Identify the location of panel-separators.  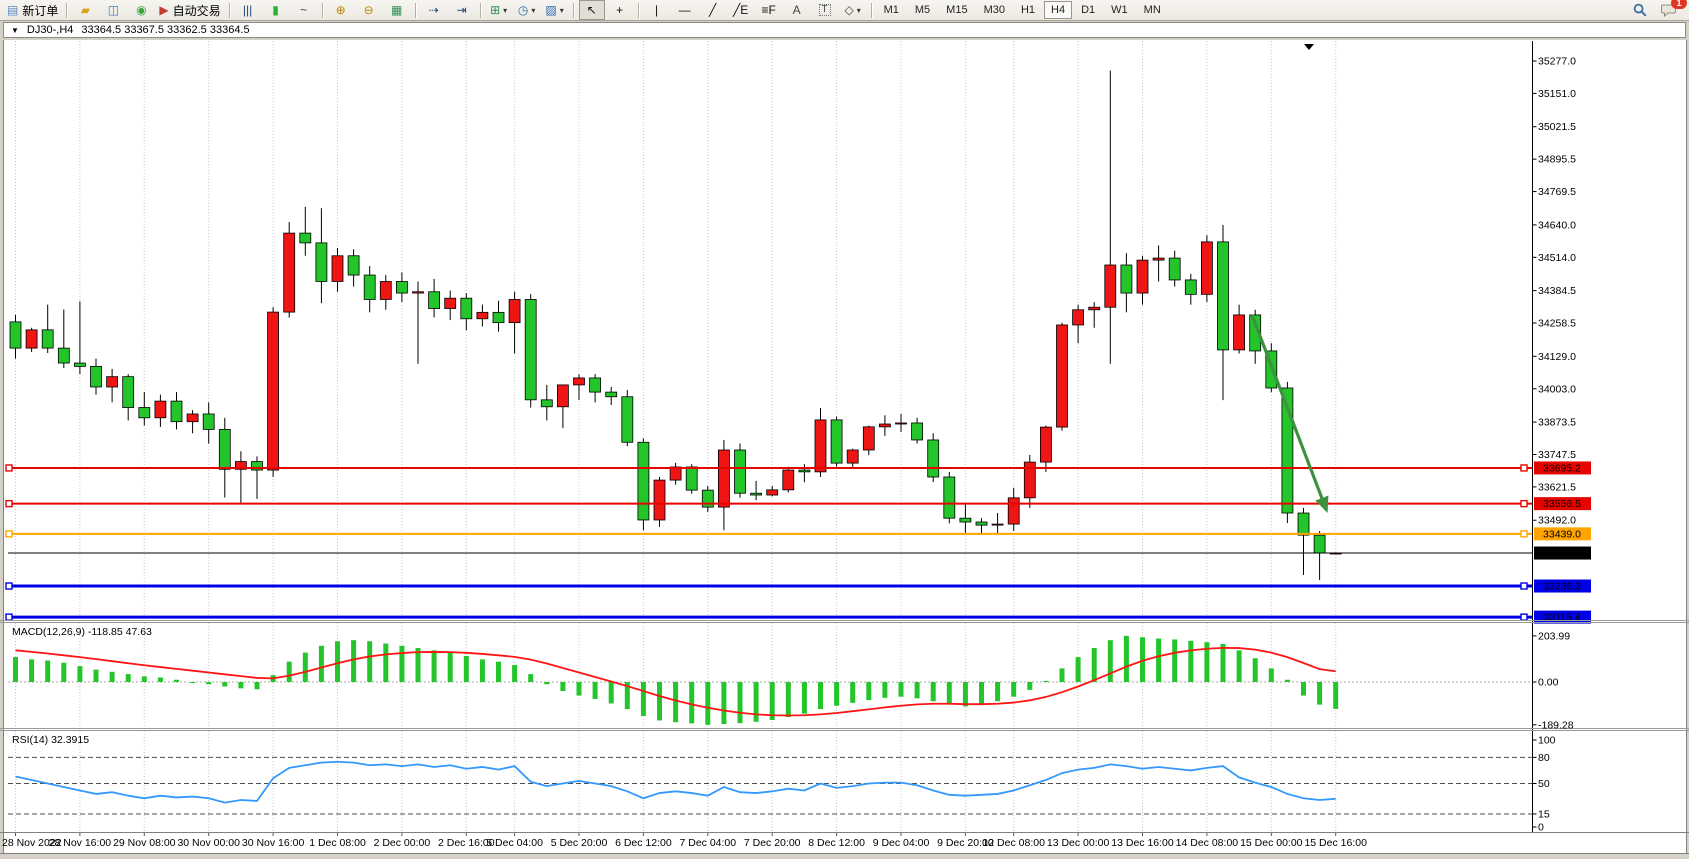
(844, 675).